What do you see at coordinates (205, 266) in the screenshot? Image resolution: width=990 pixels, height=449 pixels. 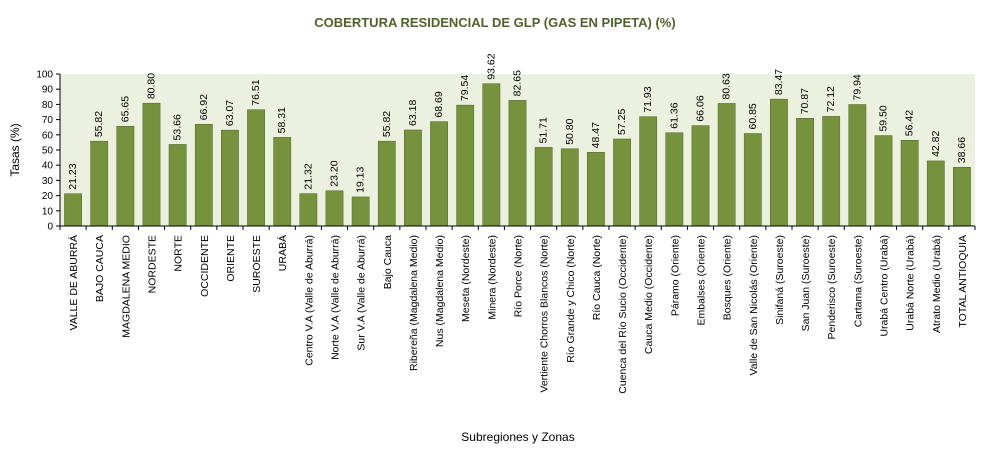 I see `category-label: OCCIDENTE` at bounding box center [205, 266].